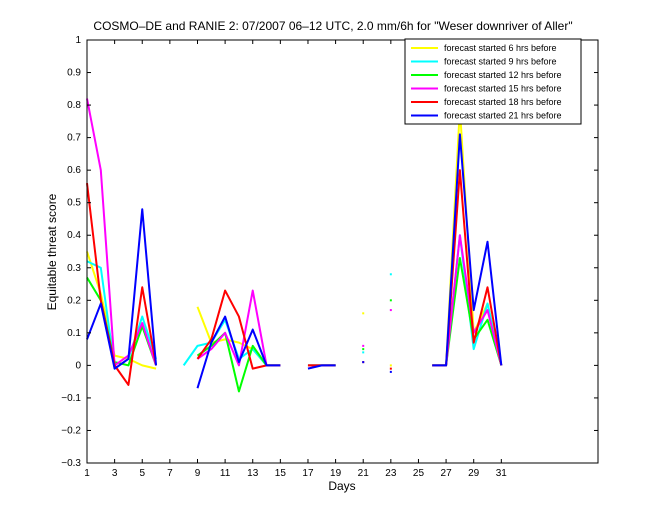  What do you see at coordinates (225, 473) in the screenshot?
I see `x-tick-label: 11` at bounding box center [225, 473].